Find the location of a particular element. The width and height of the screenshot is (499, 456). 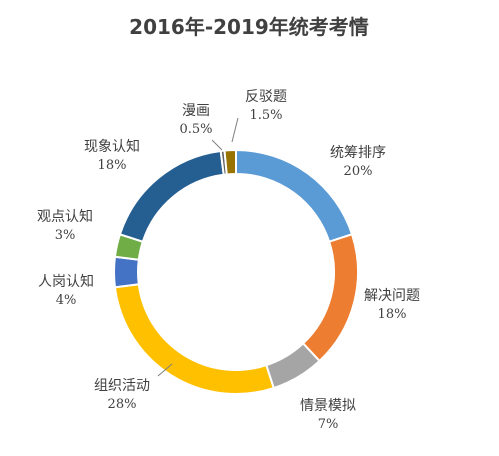

slice-label-value: 20% is located at coordinates (358, 171).